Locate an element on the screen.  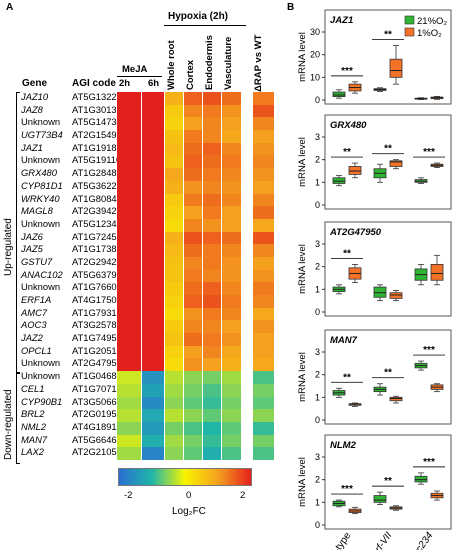
agi-code: AT1G17380 is located at coordinates (97, 249).